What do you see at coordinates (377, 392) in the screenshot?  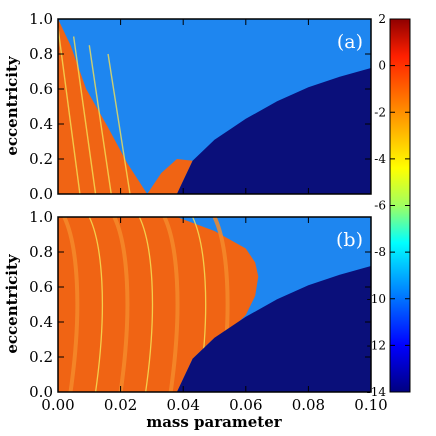 I see `colorbar-tick-label: -14` at bounding box center [377, 392].